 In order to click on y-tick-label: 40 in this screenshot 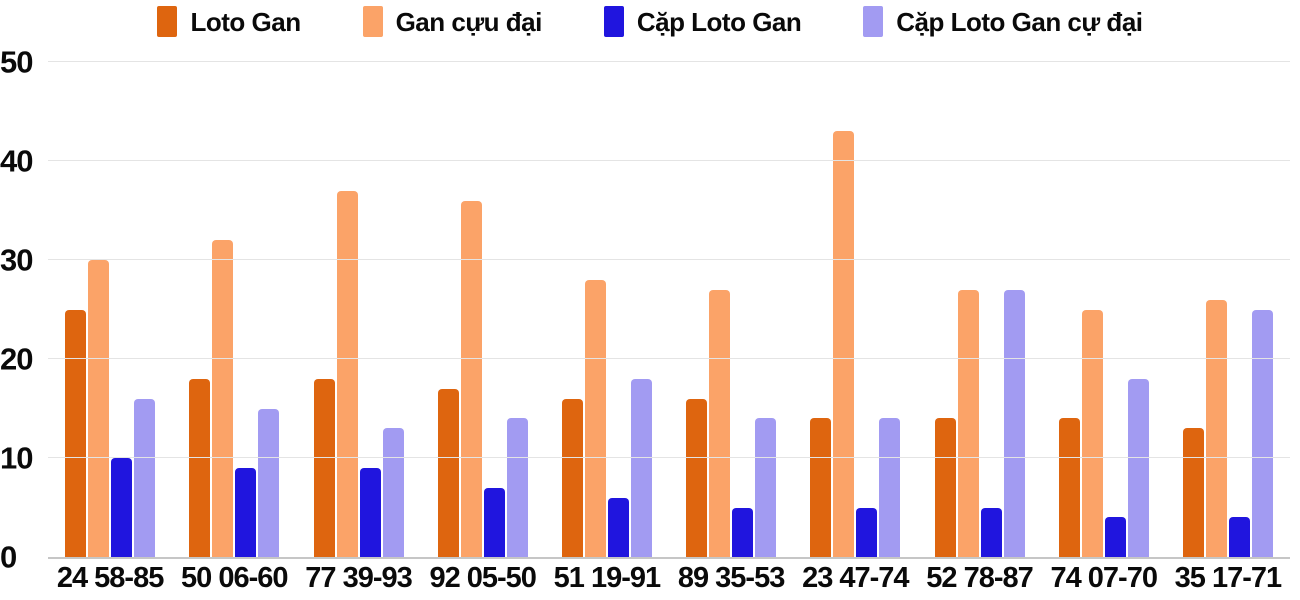, I will do `click(16, 161)`.